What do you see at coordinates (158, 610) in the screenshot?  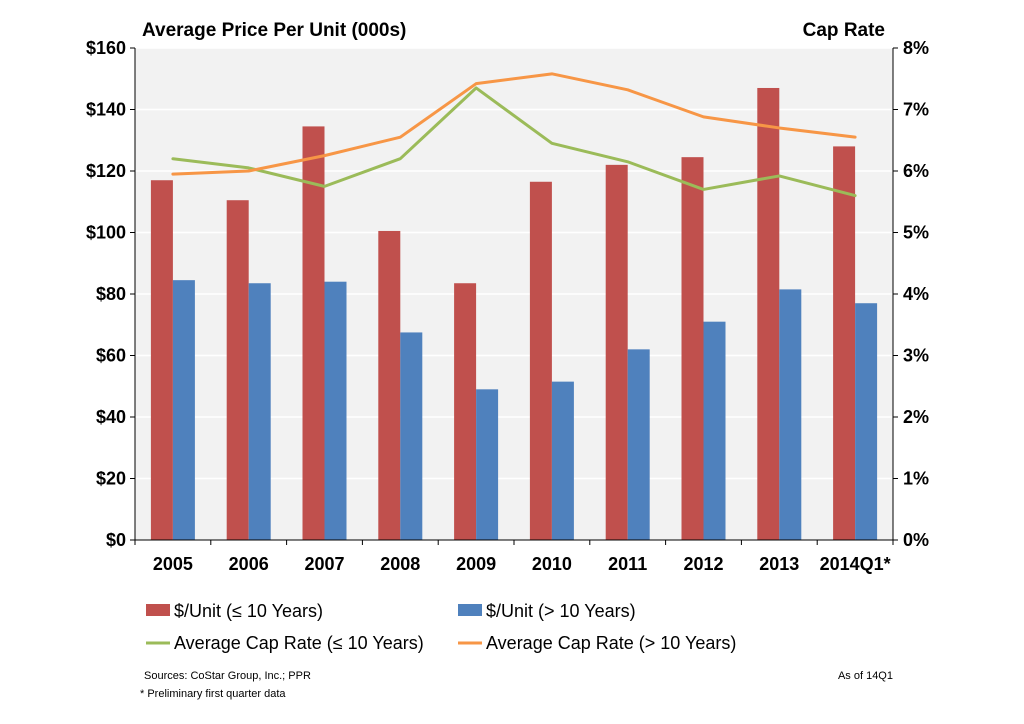 I see `legend-swatch-bar-le10` at bounding box center [158, 610].